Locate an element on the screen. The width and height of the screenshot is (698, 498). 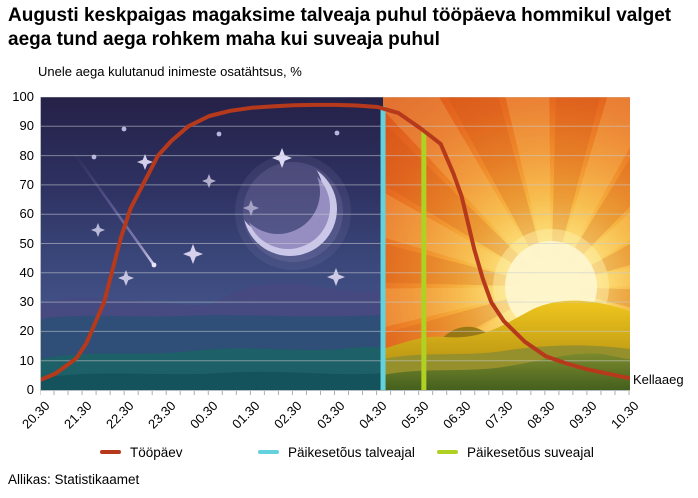
y-tick-label: 0 is located at coordinates (30, 389).